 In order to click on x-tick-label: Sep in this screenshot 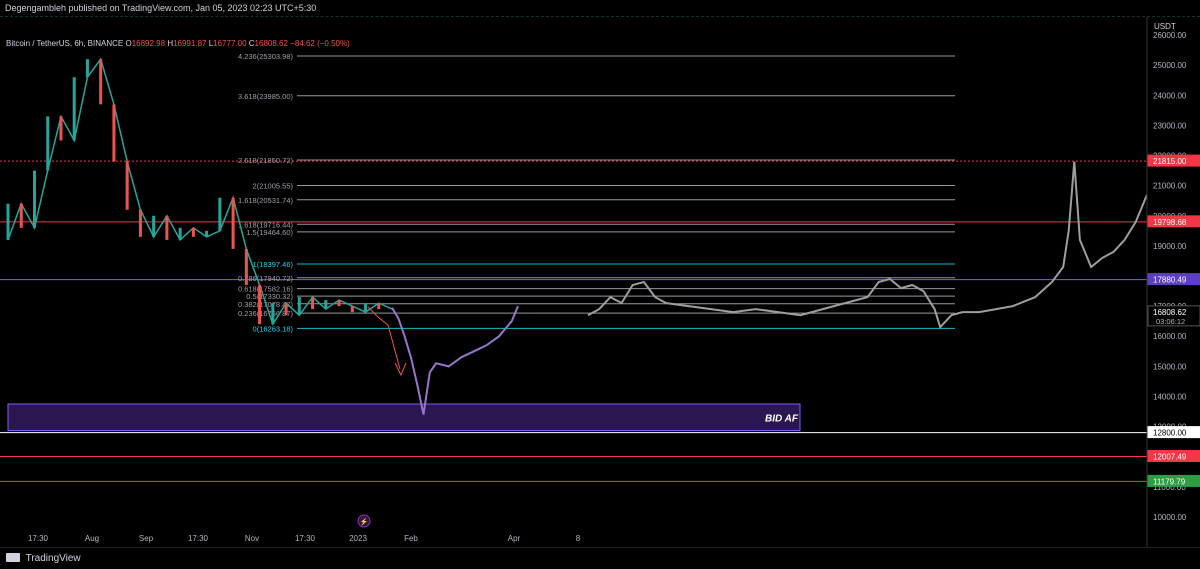, I will do `click(146, 538)`.